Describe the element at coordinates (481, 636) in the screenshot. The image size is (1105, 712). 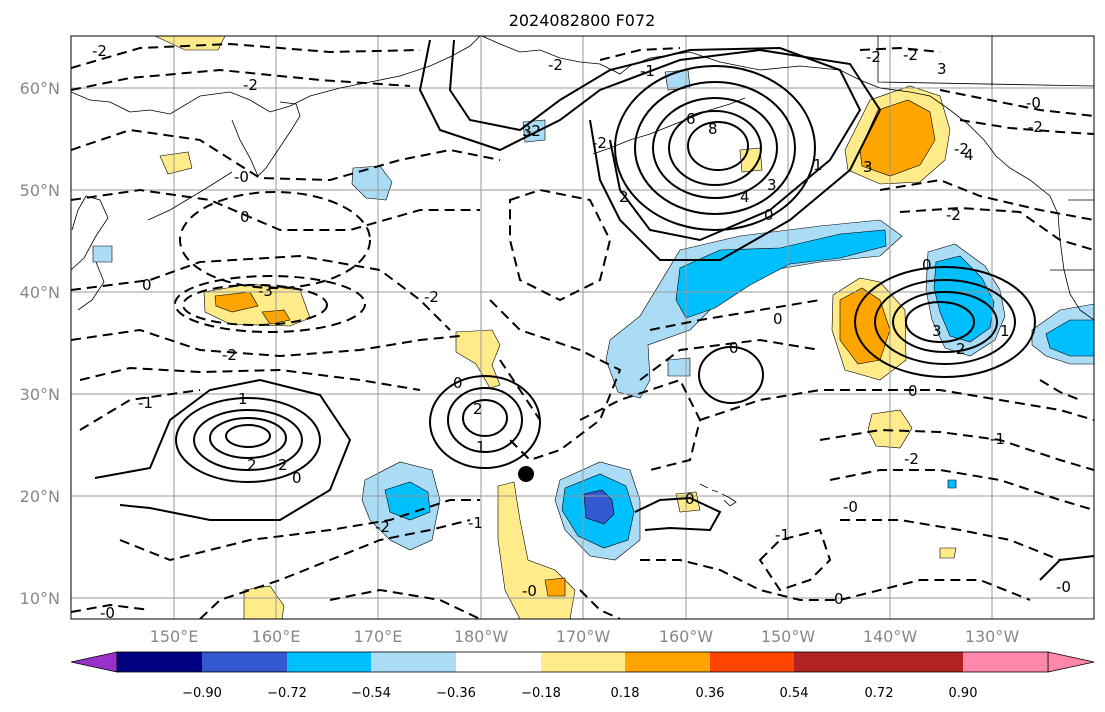
I see `lon-label: 180°W` at that location.